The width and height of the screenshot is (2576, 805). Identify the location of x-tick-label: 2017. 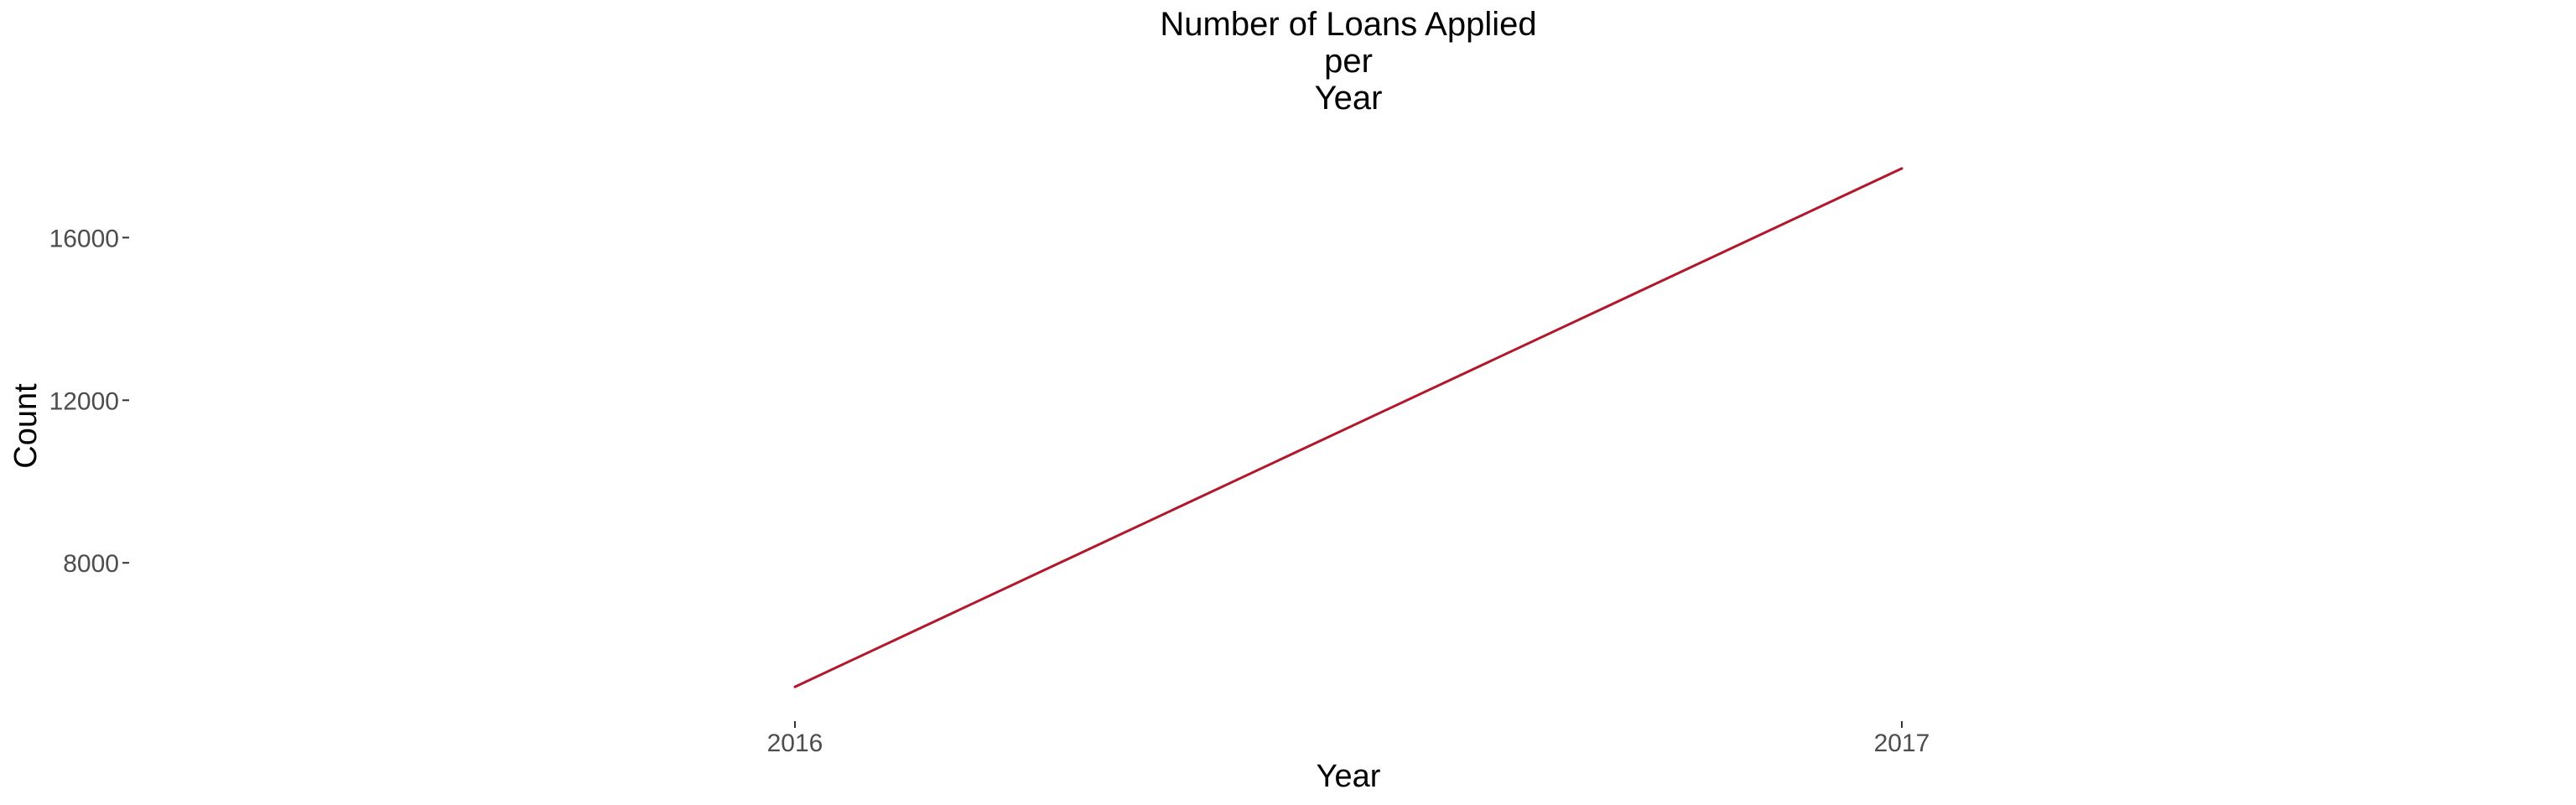
(1902, 743).